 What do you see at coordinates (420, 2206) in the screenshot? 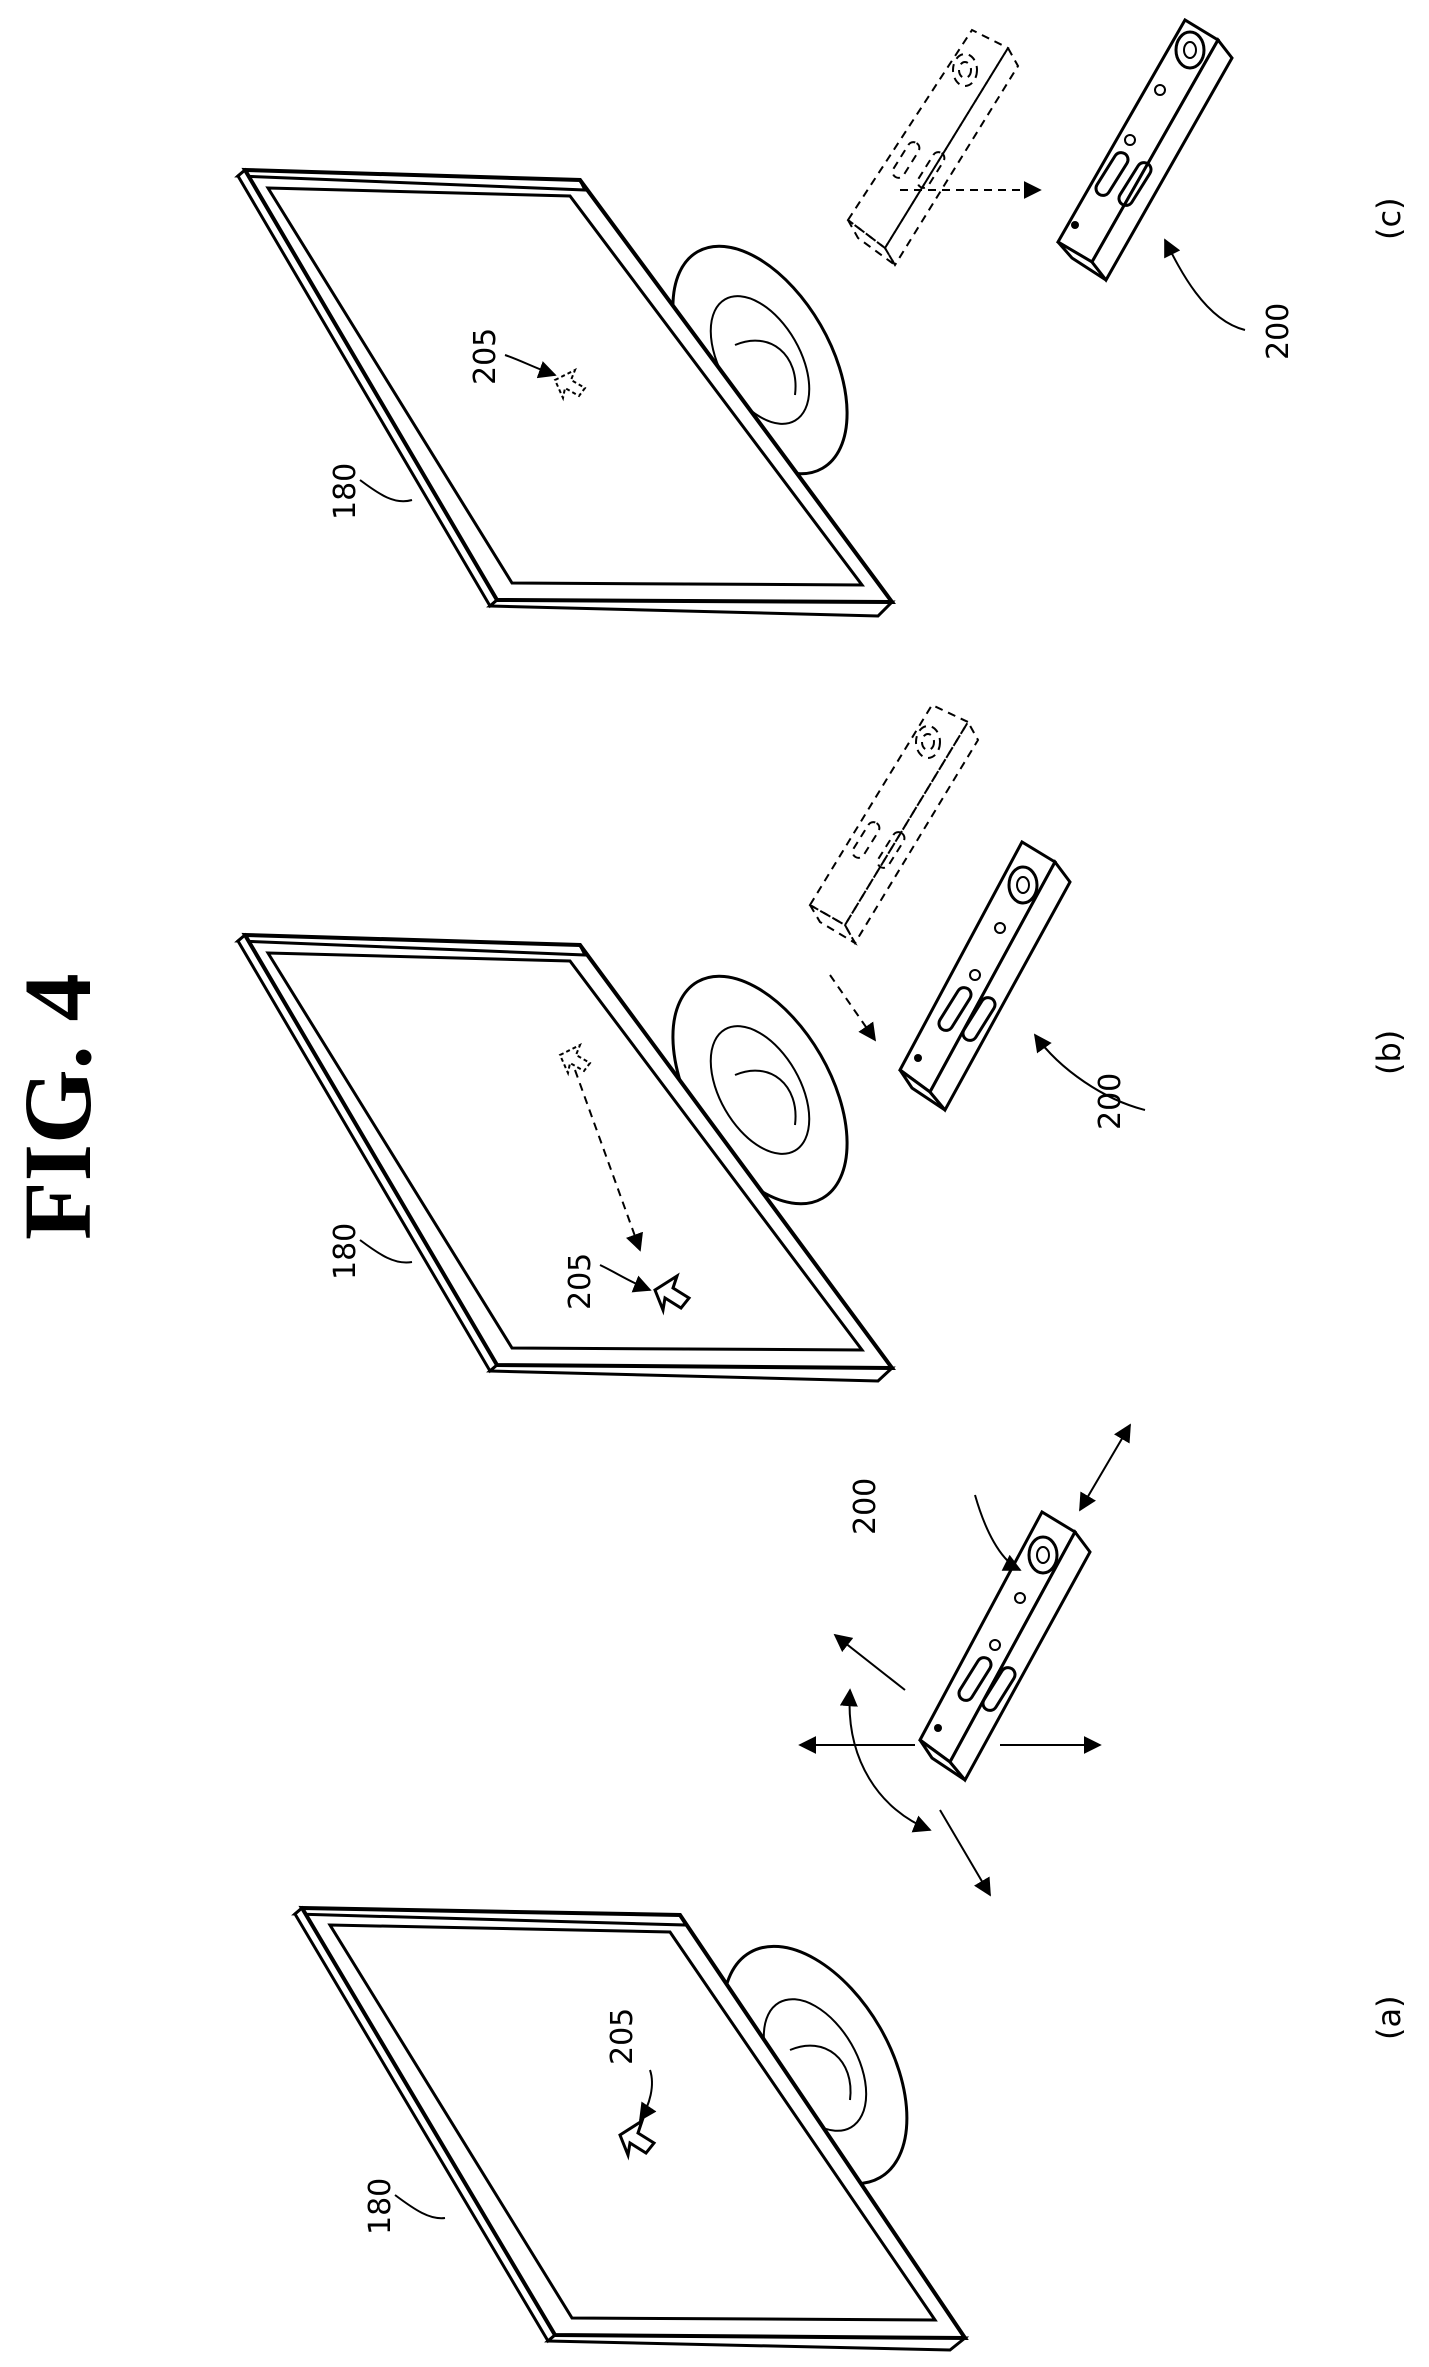
I see `leader-180-a` at bounding box center [420, 2206].